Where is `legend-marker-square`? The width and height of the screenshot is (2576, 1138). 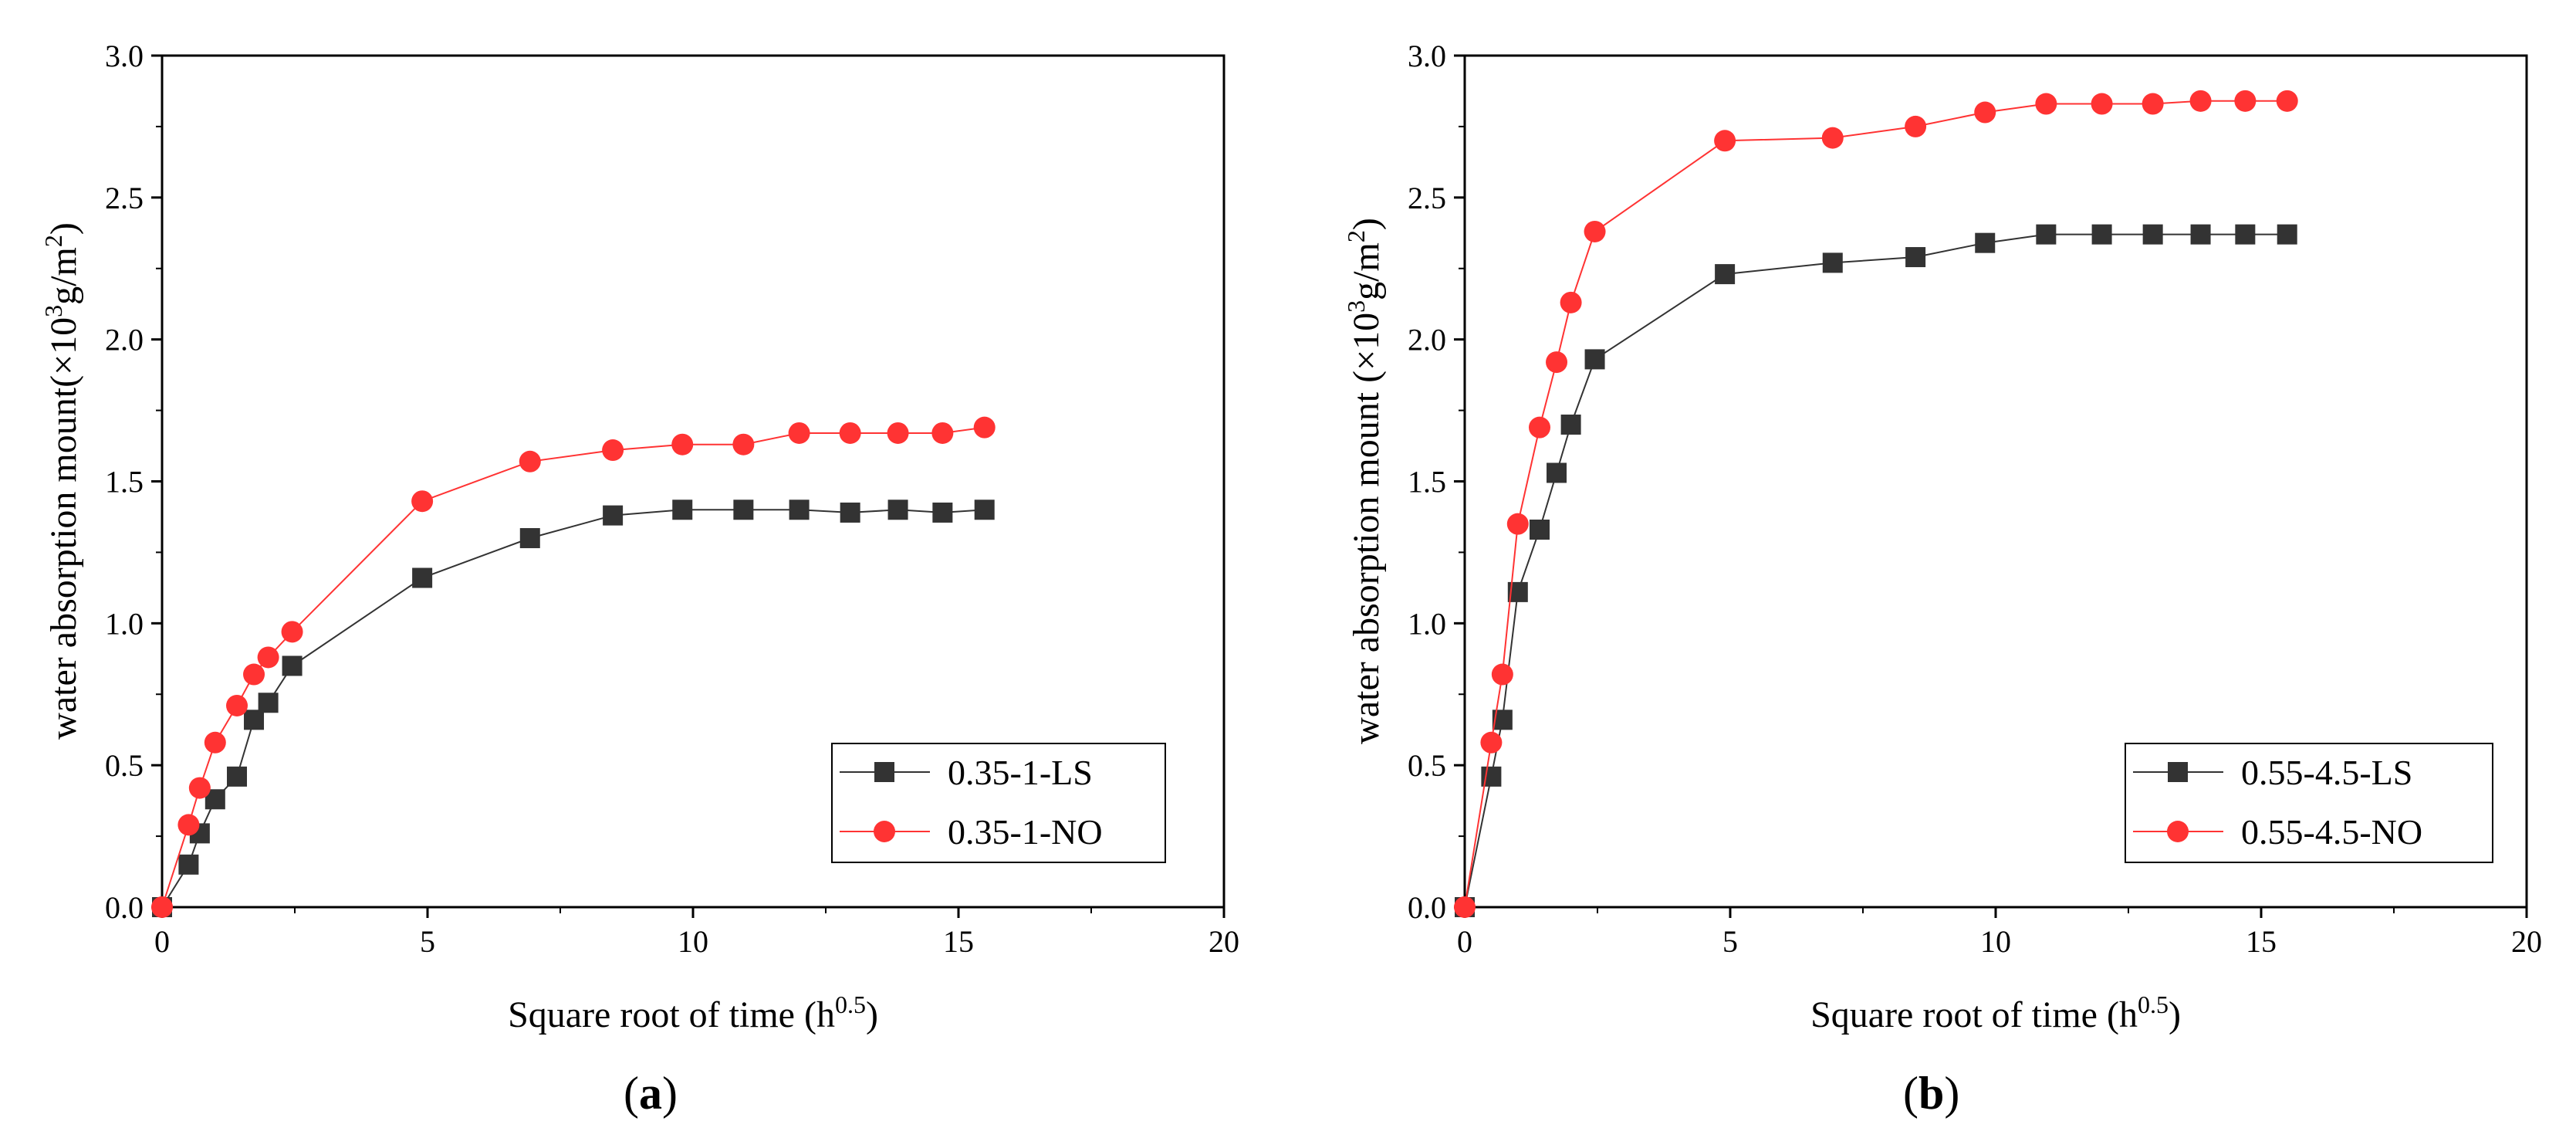
legend-marker-square is located at coordinates (2178, 772).